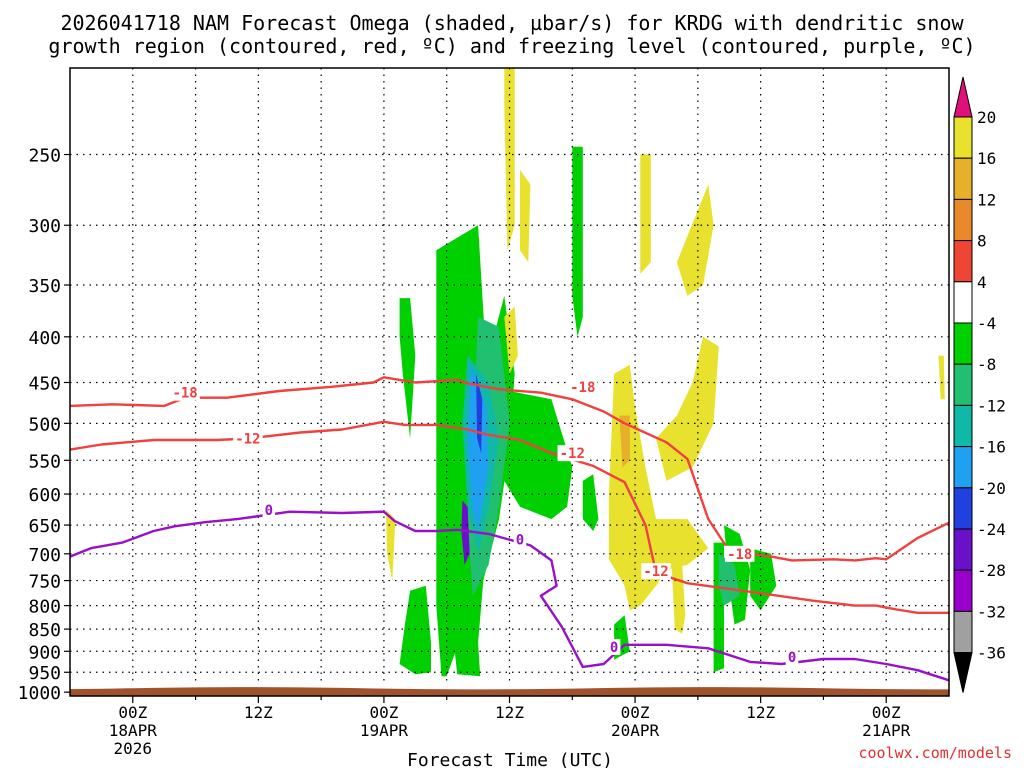 The width and height of the screenshot is (1024, 768). Describe the element at coordinates (44, 338) in the screenshot. I see `y-tick-label: 400` at that location.